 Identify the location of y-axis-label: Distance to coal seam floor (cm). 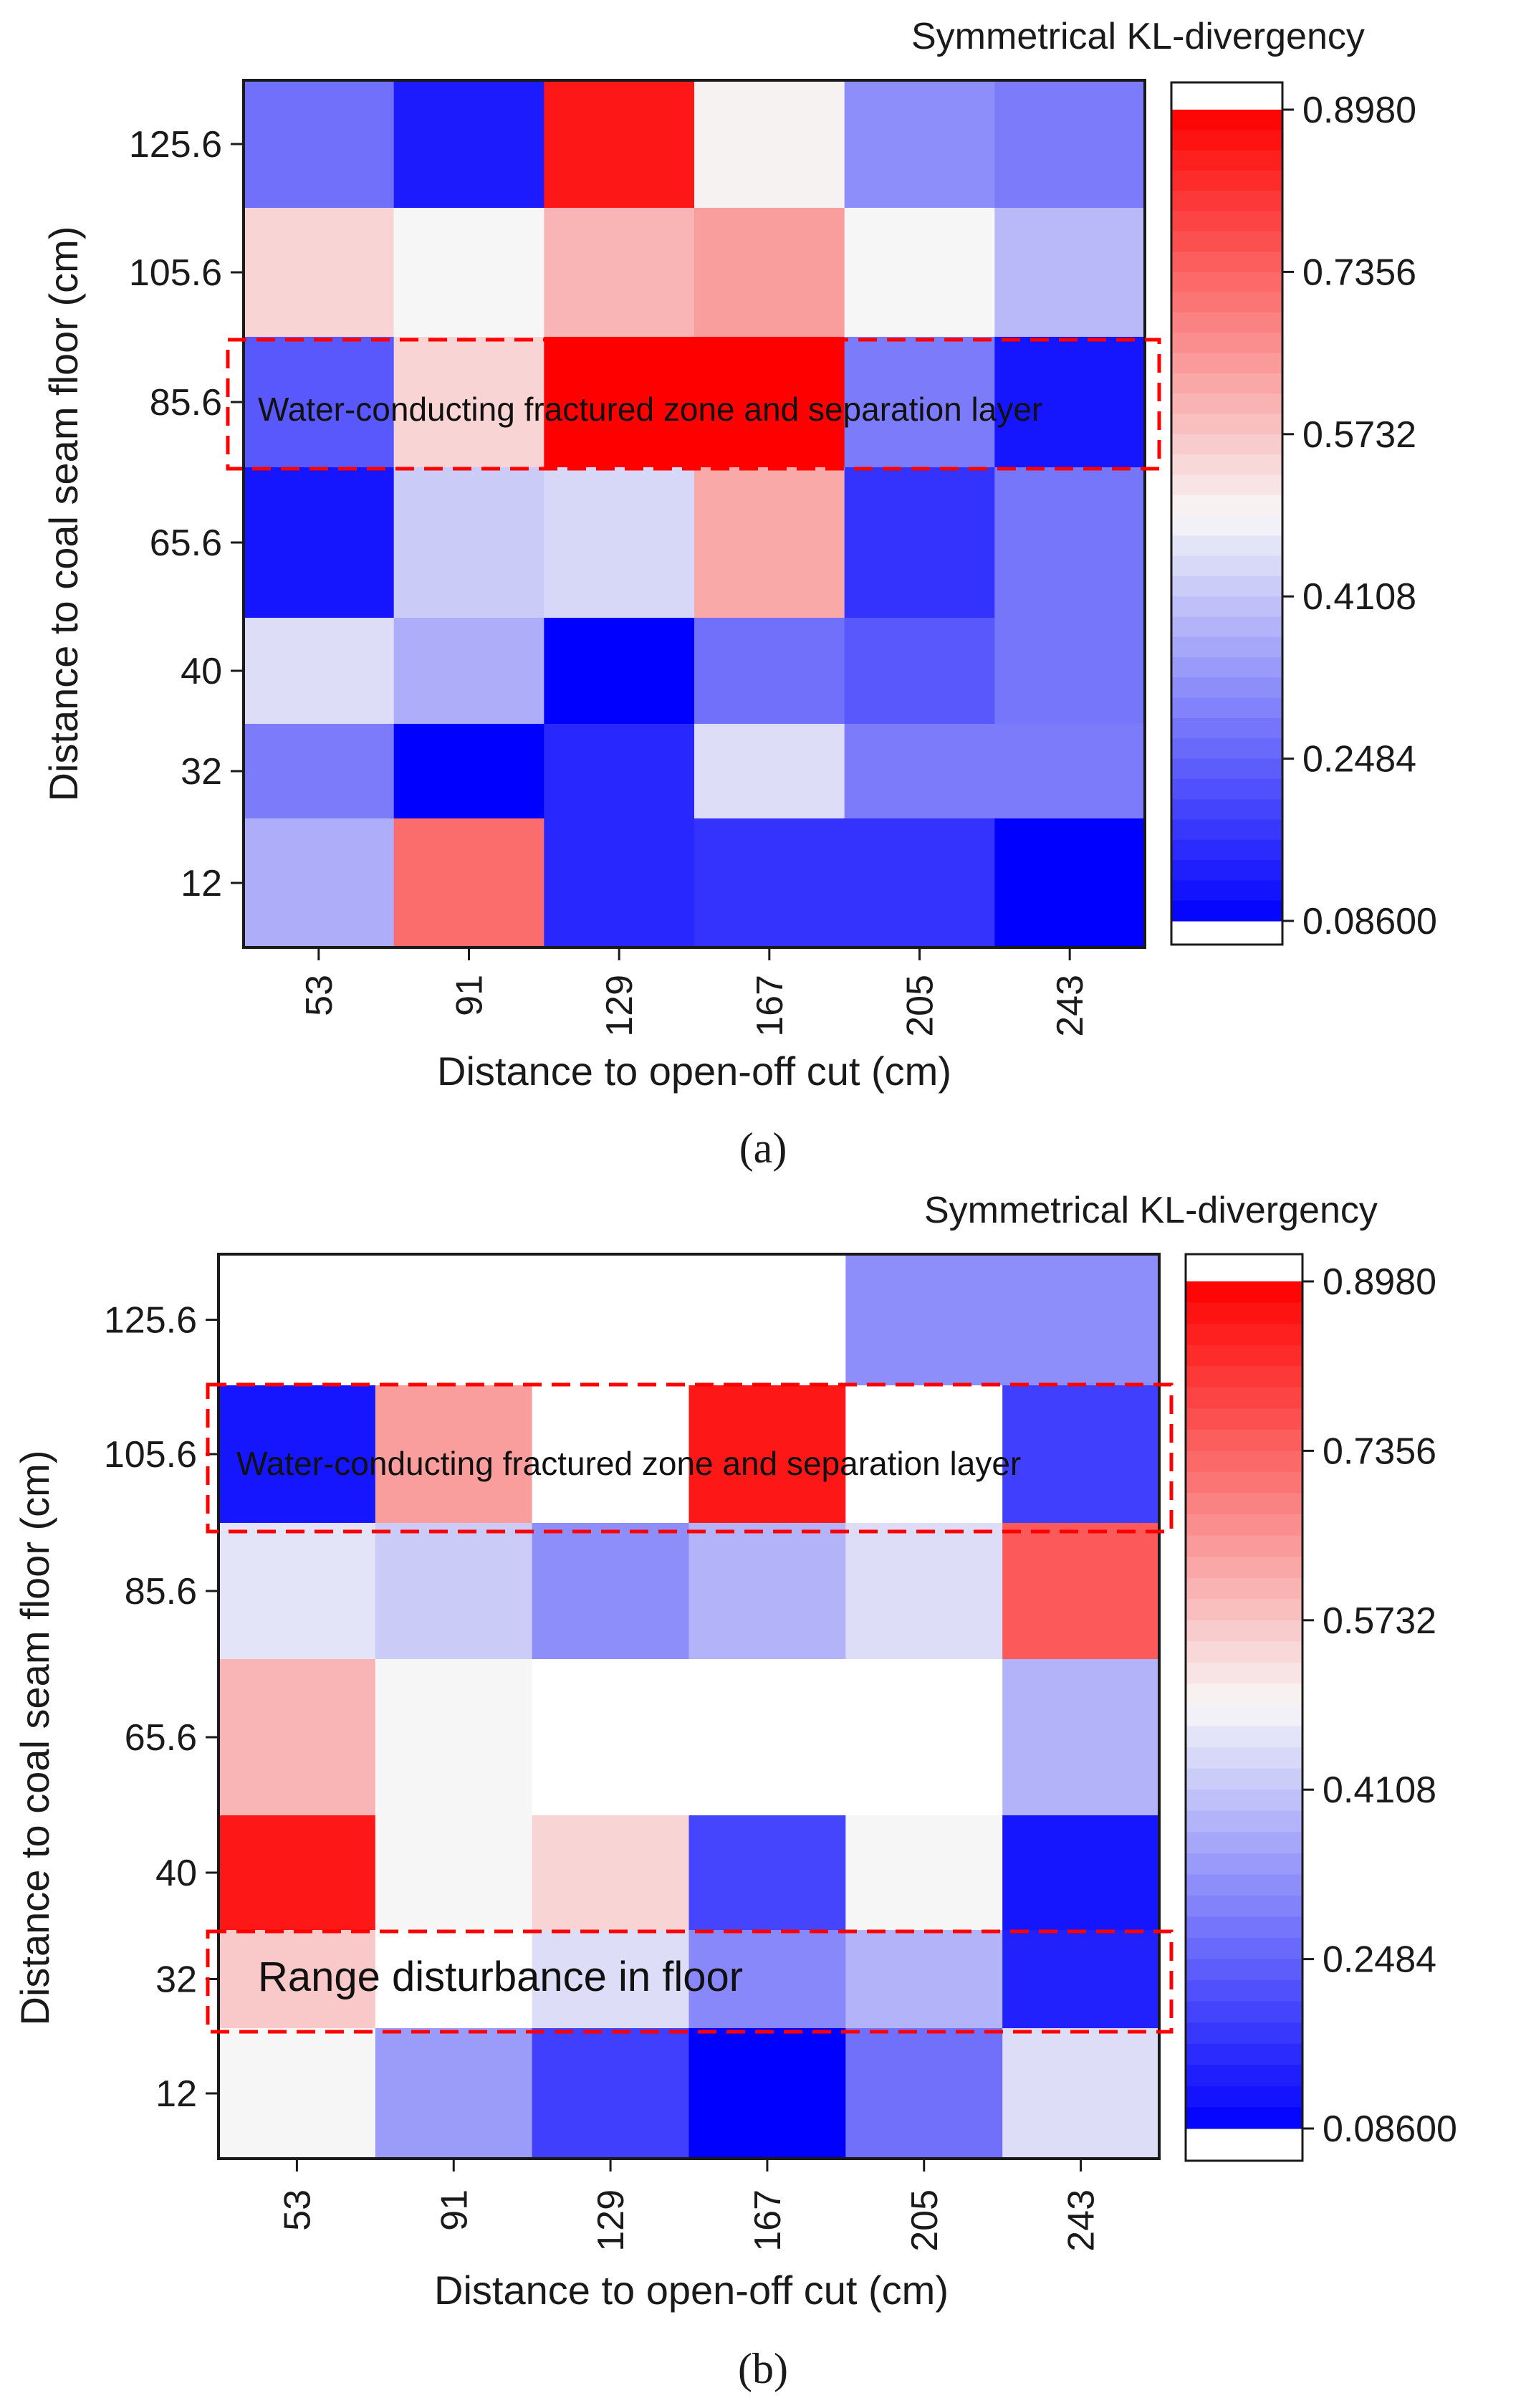
(63, 514).